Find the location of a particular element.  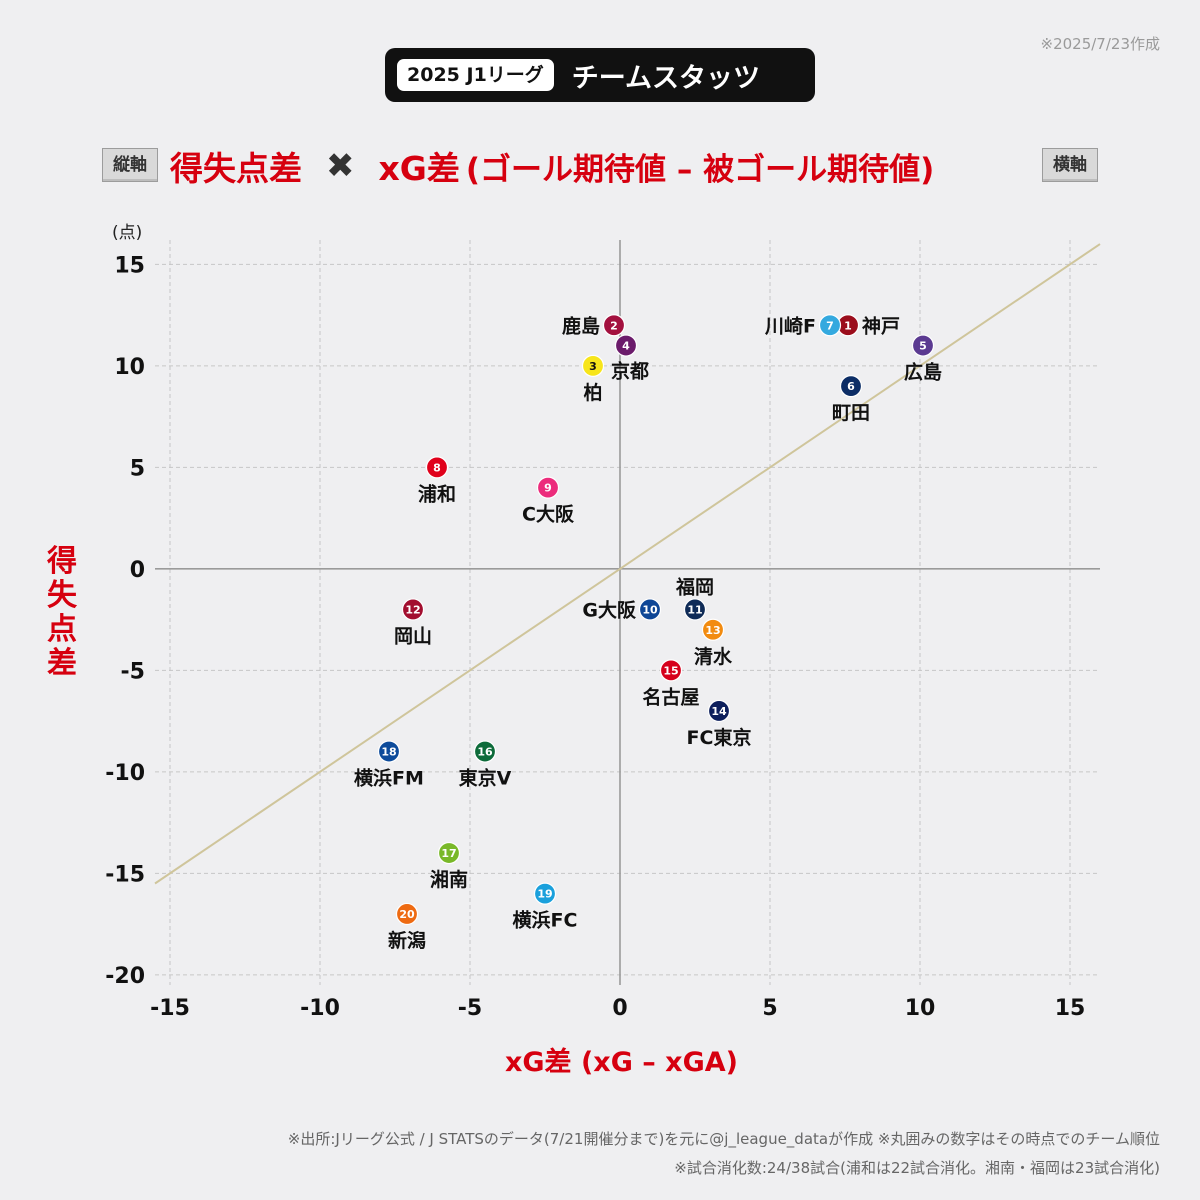

y-metric-title: 得失点差 is located at coordinates (236, 168).